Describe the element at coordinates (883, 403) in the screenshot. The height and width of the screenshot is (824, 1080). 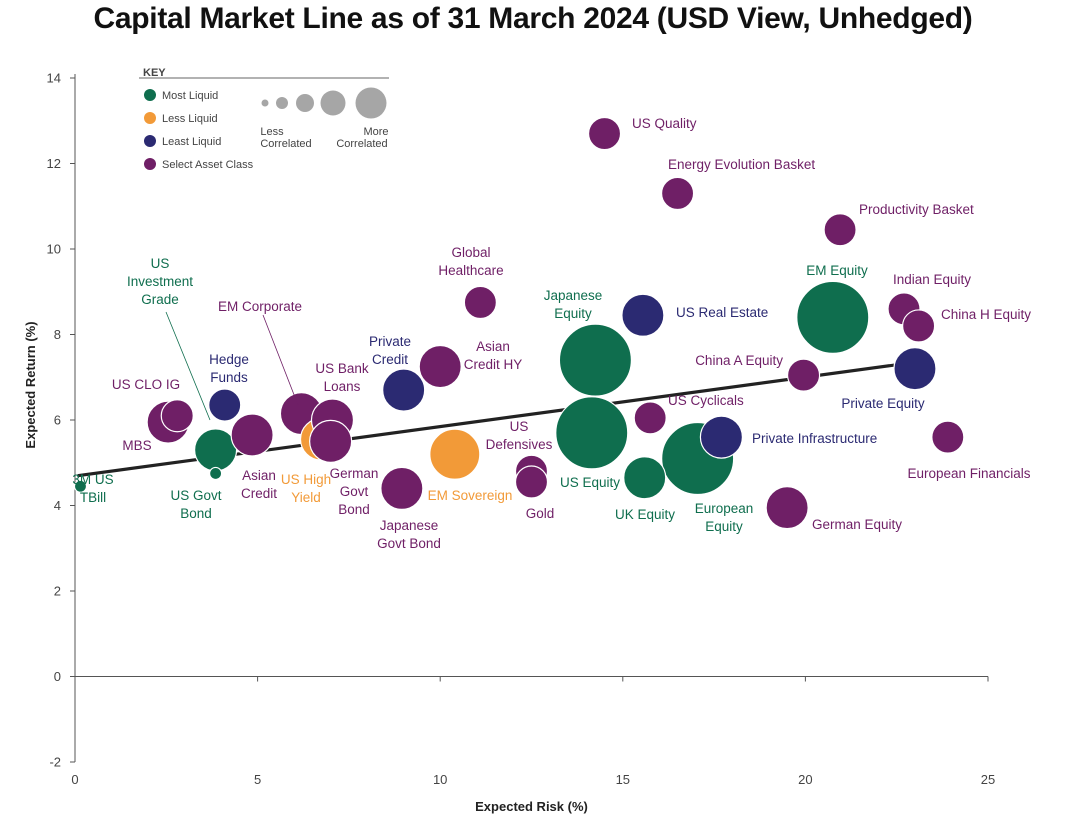
I see `label-private-equity: Private Equity` at that location.